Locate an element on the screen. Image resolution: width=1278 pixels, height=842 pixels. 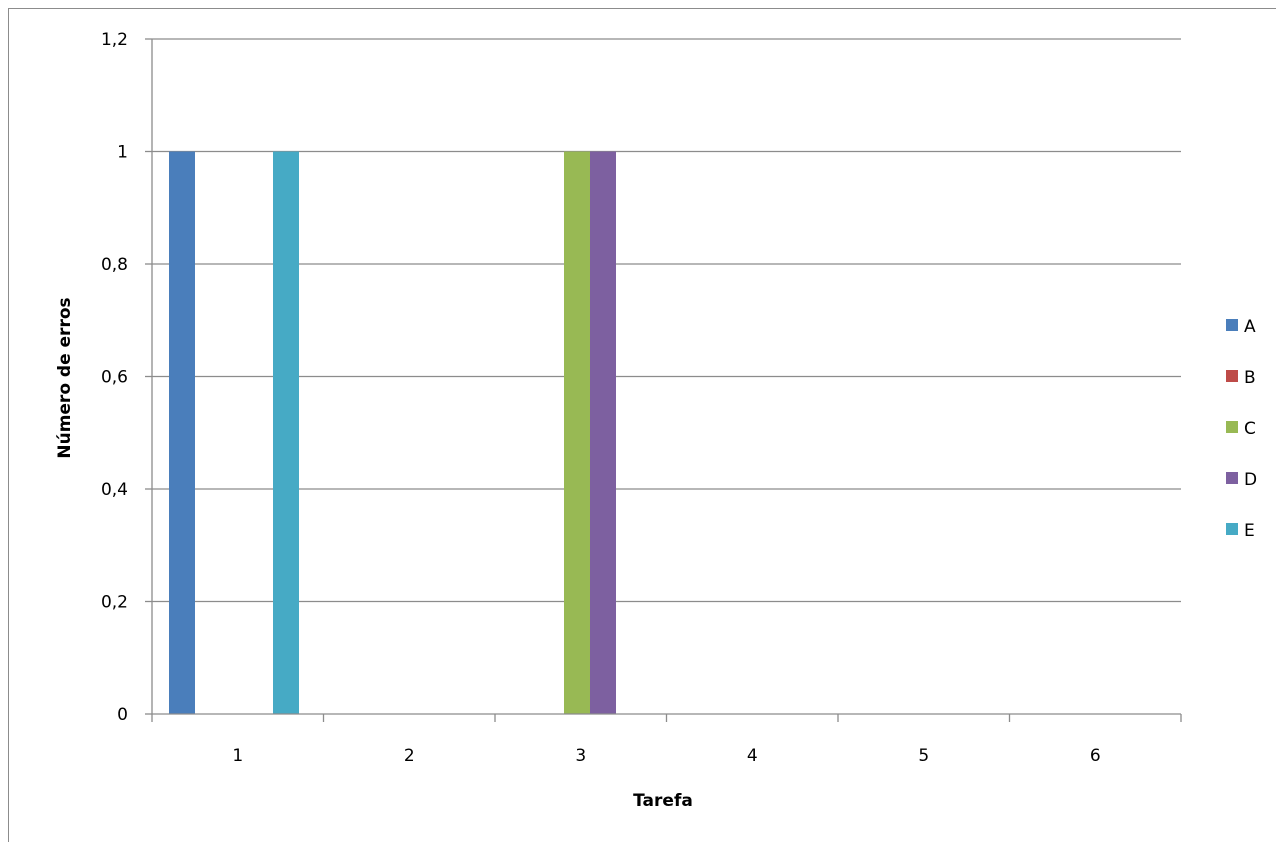
y-tick-label: 0,2 is located at coordinates (114, 603).